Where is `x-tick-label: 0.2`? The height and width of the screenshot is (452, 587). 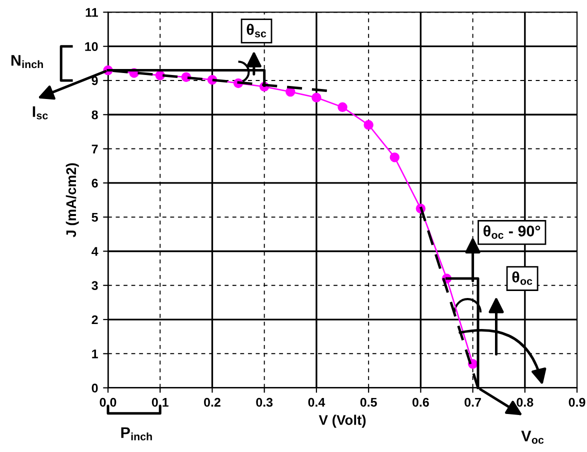 x-tick-label: 0.2 is located at coordinates (212, 402).